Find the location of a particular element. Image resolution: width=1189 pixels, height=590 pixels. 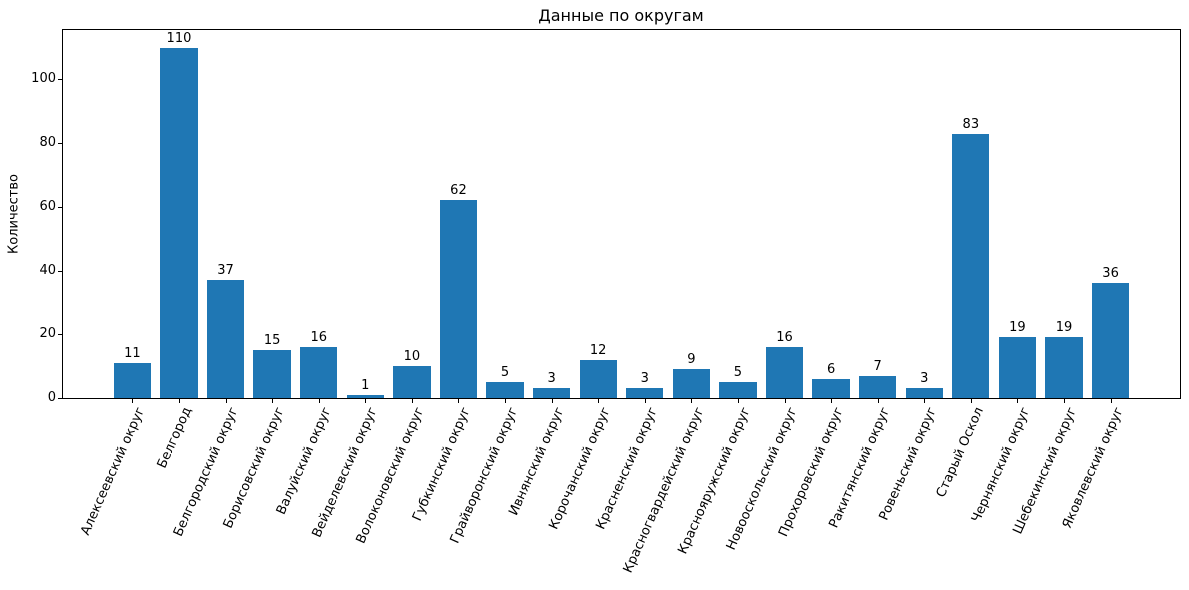

bar-value-label: 6 is located at coordinates (831, 369).